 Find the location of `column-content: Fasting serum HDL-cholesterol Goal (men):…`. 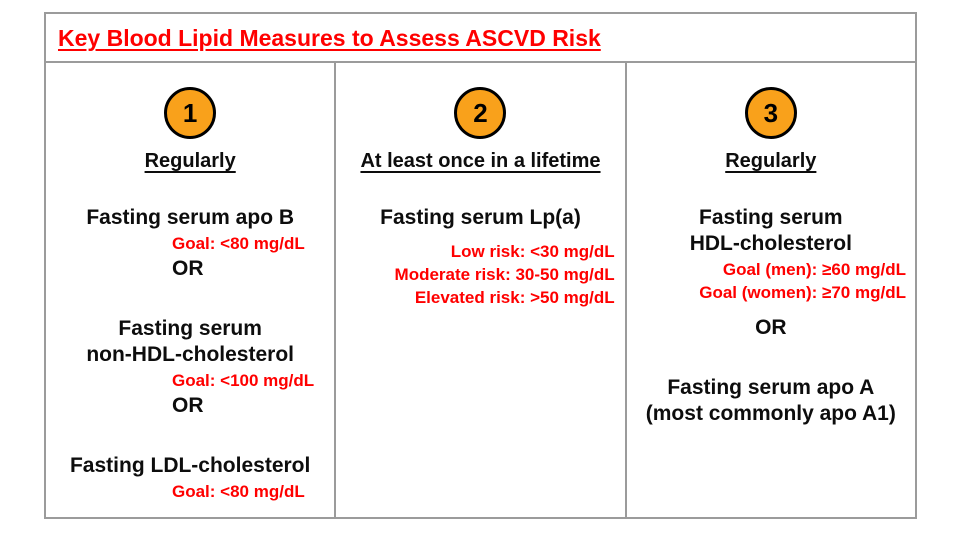

column-content: Fasting serum HDL-cholesterol Goal (men):… is located at coordinates (771, 300).